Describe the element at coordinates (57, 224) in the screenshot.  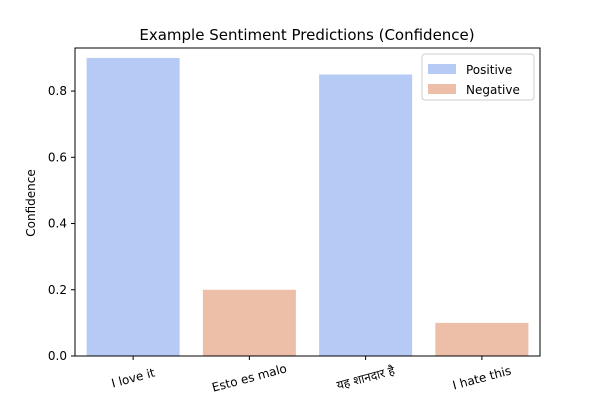
I see `y-tick-label: 0.4` at that location.